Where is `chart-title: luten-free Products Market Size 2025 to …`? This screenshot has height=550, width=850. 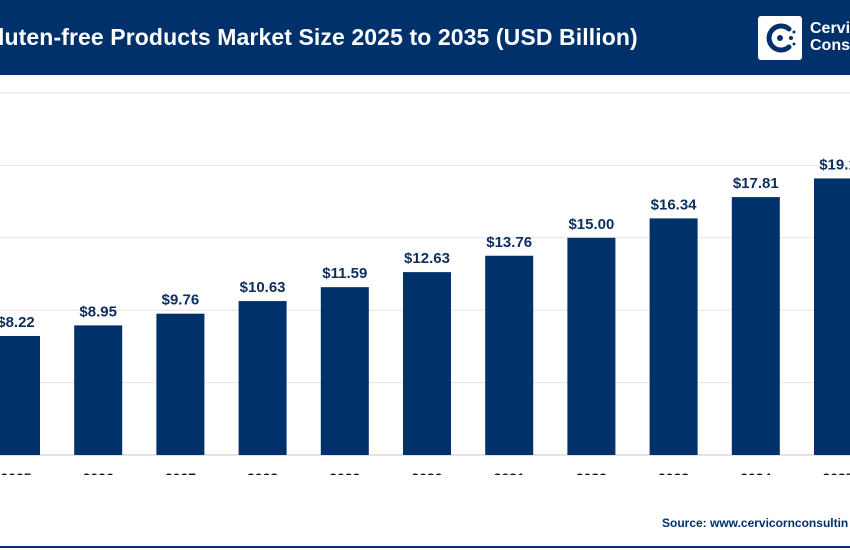 chart-title: luten-free Products Market Size 2025 to … is located at coordinates (319, 37).